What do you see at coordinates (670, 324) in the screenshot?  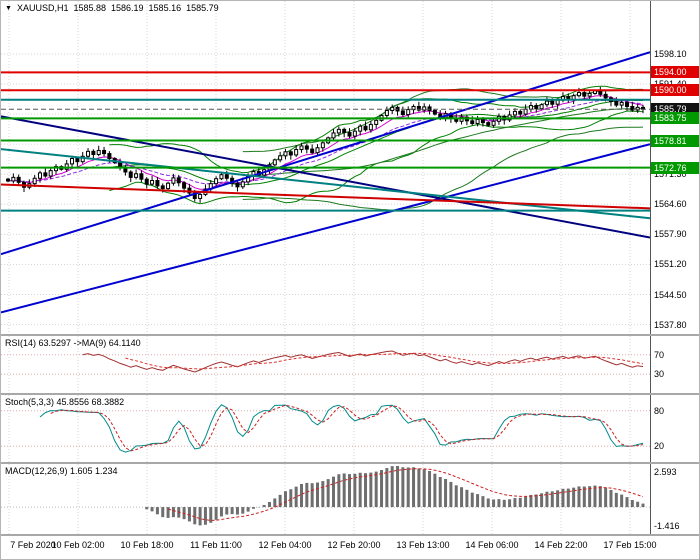 I see `price-axis-label: 1537.80` at bounding box center [670, 324].